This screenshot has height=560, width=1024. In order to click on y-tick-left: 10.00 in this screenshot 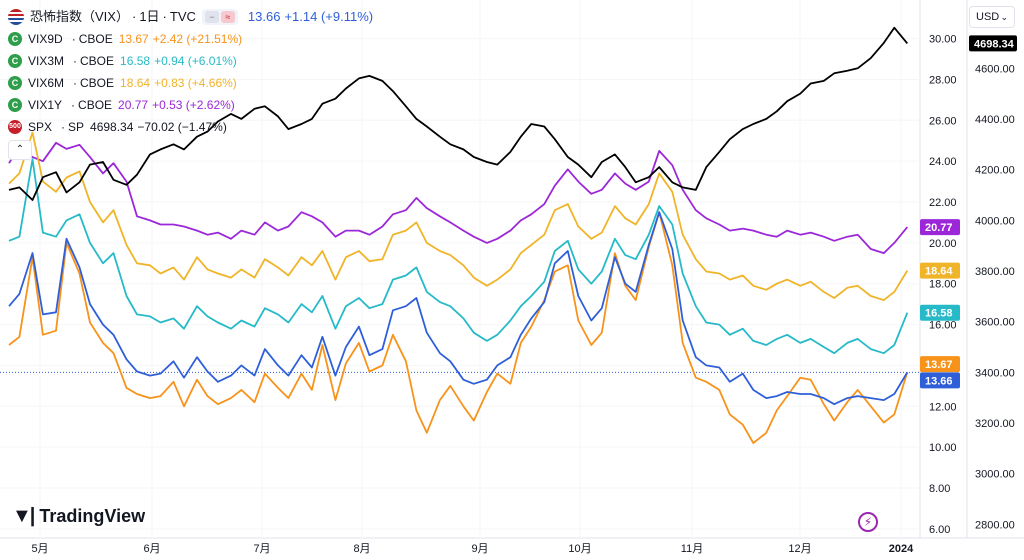, I will do `click(943, 448)`.